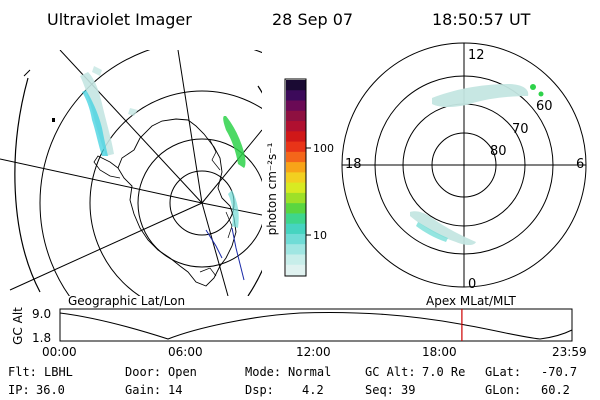  What do you see at coordinates (408, 390) in the screenshot?
I see `param-seq-value: 39` at bounding box center [408, 390].